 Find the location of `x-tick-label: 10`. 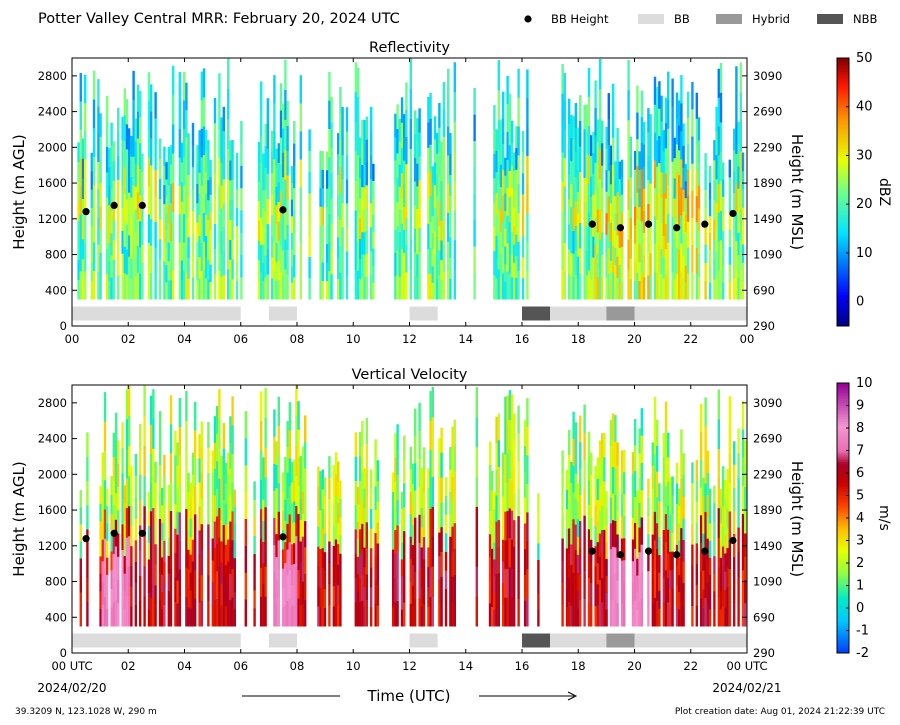

x-tick-label: 10 is located at coordinates (353, 666).